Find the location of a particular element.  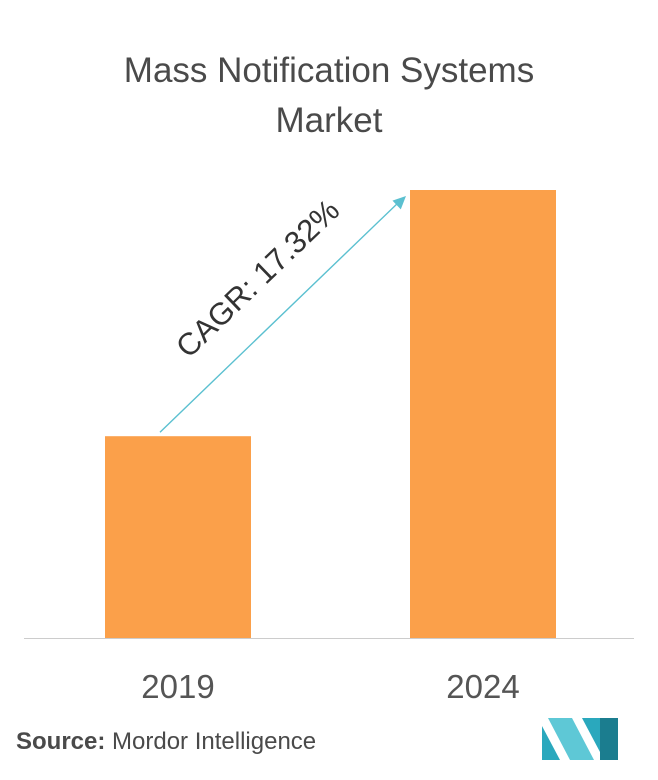

cagr-arrowhead is located at coordinates (399, 202).